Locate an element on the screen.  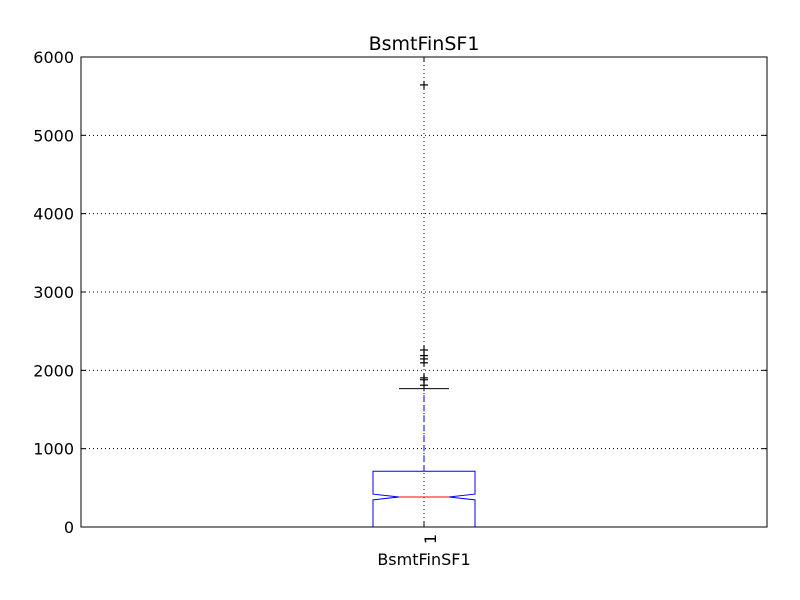
chart-title: BsmtFinSF1 is located at coordinates (424, 44).